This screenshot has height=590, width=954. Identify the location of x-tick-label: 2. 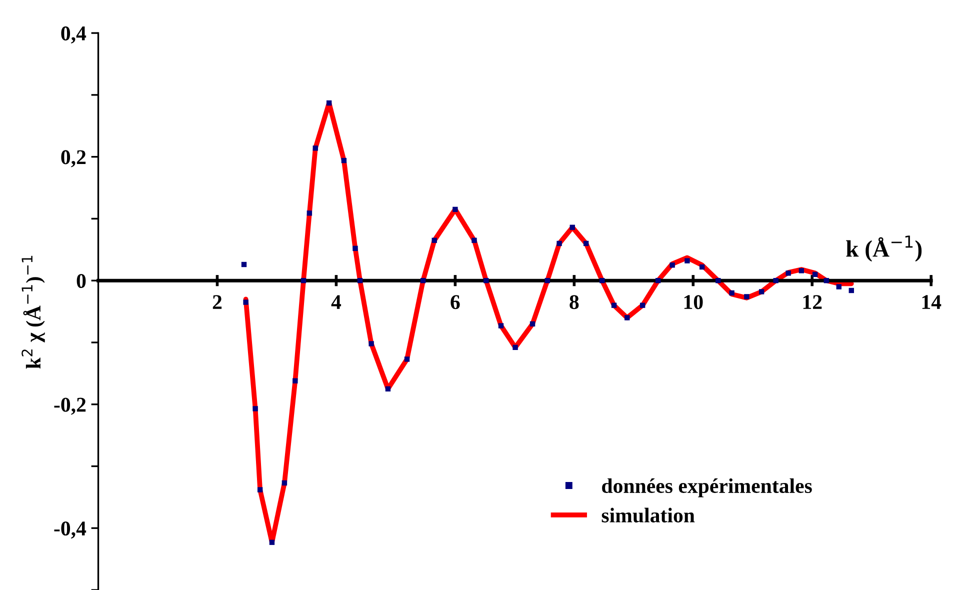
(217, 302).